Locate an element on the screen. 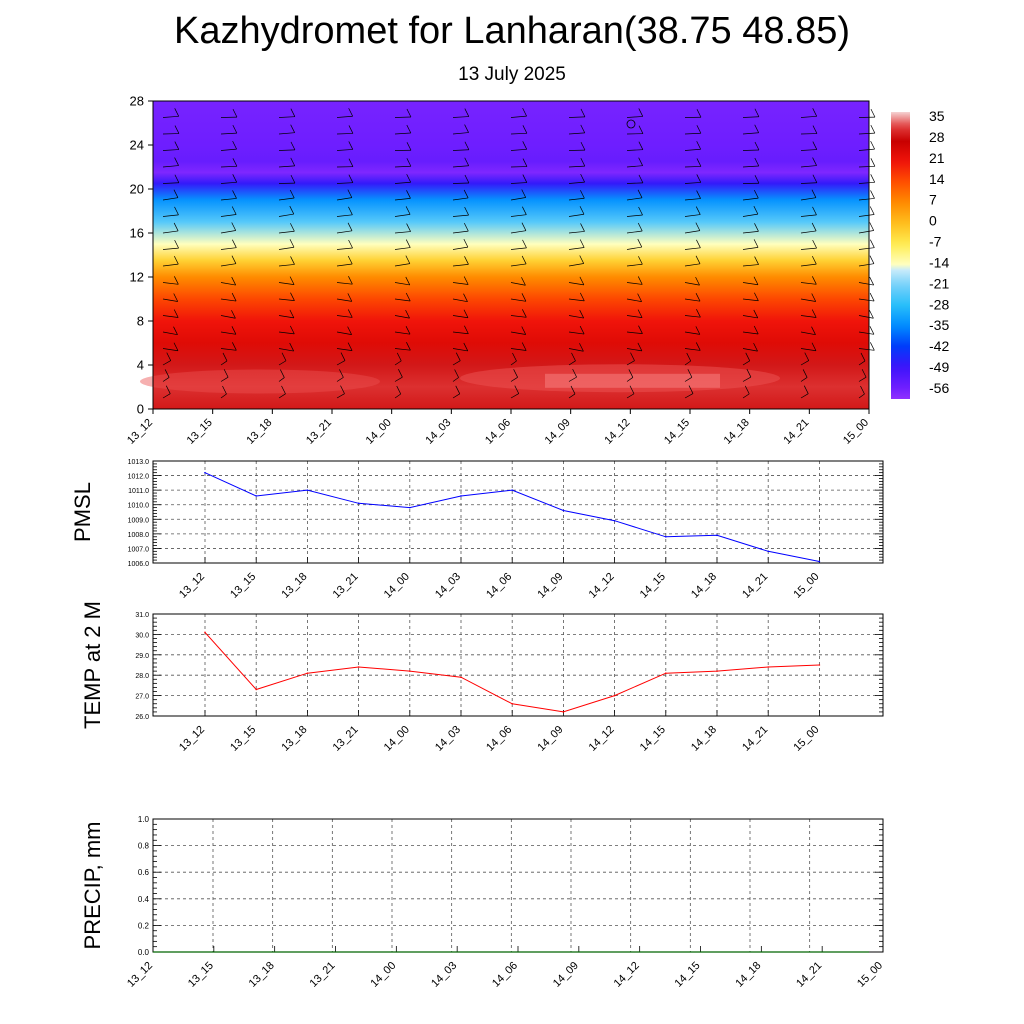 Image resolution: width=1024 pixels, height=1024 pixels. colorbar-bar is located at coordinates (900, 255).